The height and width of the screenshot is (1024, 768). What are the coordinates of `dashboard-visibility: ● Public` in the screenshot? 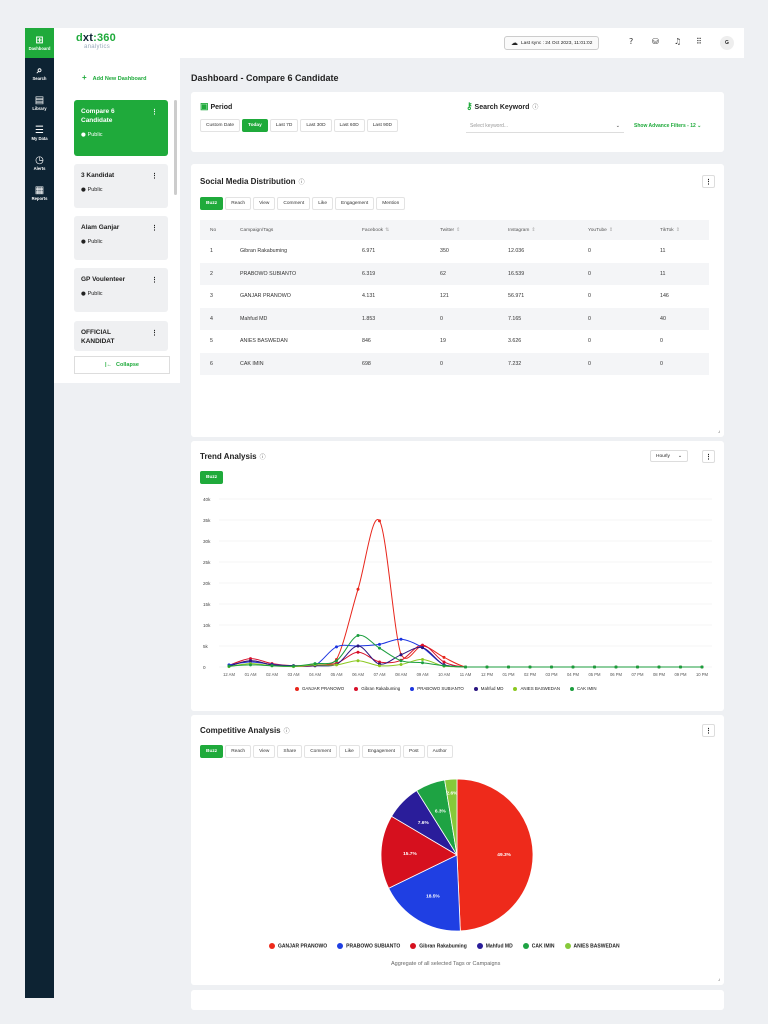 It's located at (92, 242).